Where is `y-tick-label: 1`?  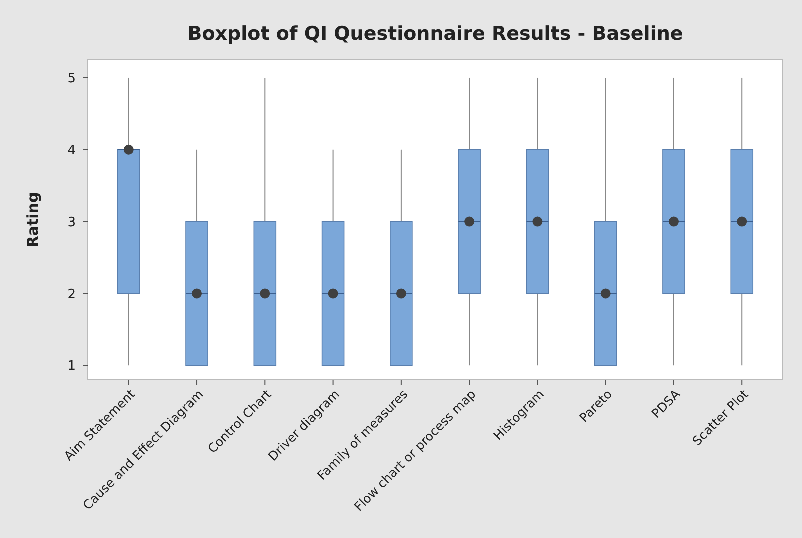 y-tick-label: 1 is located at coordinates (72, 366).